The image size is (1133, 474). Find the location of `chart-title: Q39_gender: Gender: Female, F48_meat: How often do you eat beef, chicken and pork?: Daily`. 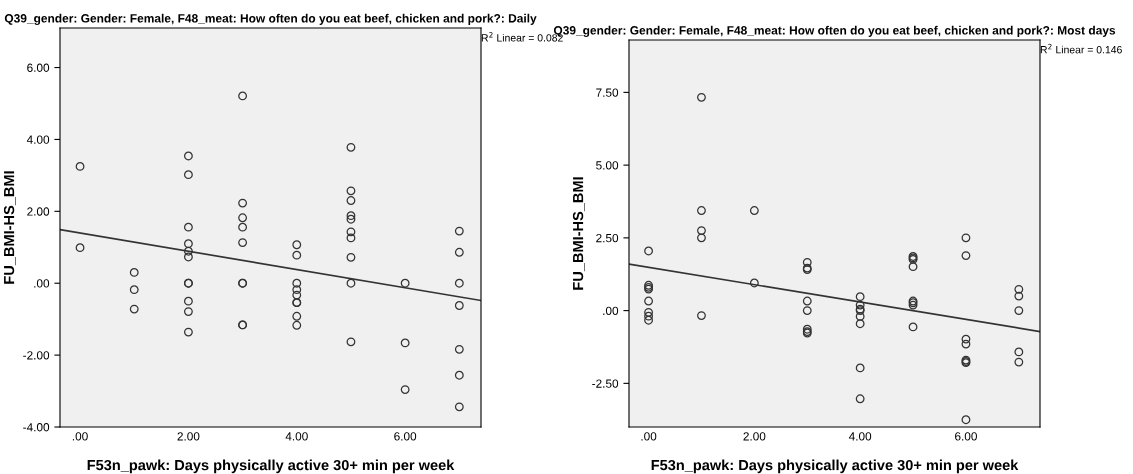

chart-title: Q39_gender: Gender: Female, F48_meat: How often do you eat beef, chicken and pork?: Daily is located at coordinates (270, 19).